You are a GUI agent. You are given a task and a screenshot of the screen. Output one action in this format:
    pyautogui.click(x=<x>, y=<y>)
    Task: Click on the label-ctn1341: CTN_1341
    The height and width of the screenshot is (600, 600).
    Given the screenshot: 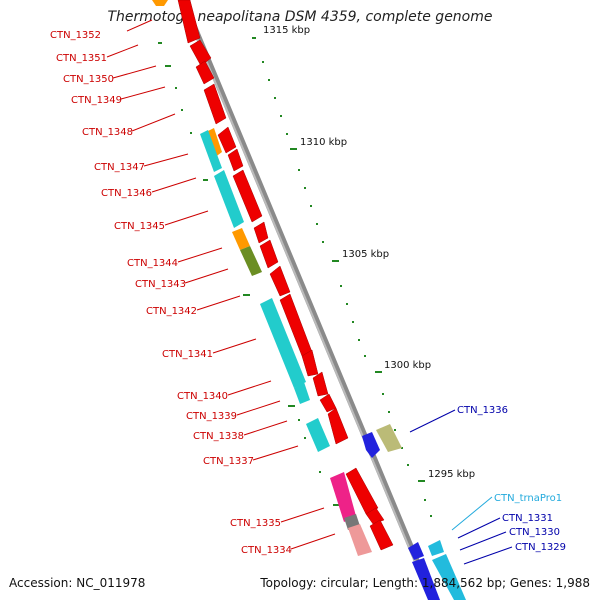 What is the action you would take?
    pyautogui.click(x=187, y=354)
    